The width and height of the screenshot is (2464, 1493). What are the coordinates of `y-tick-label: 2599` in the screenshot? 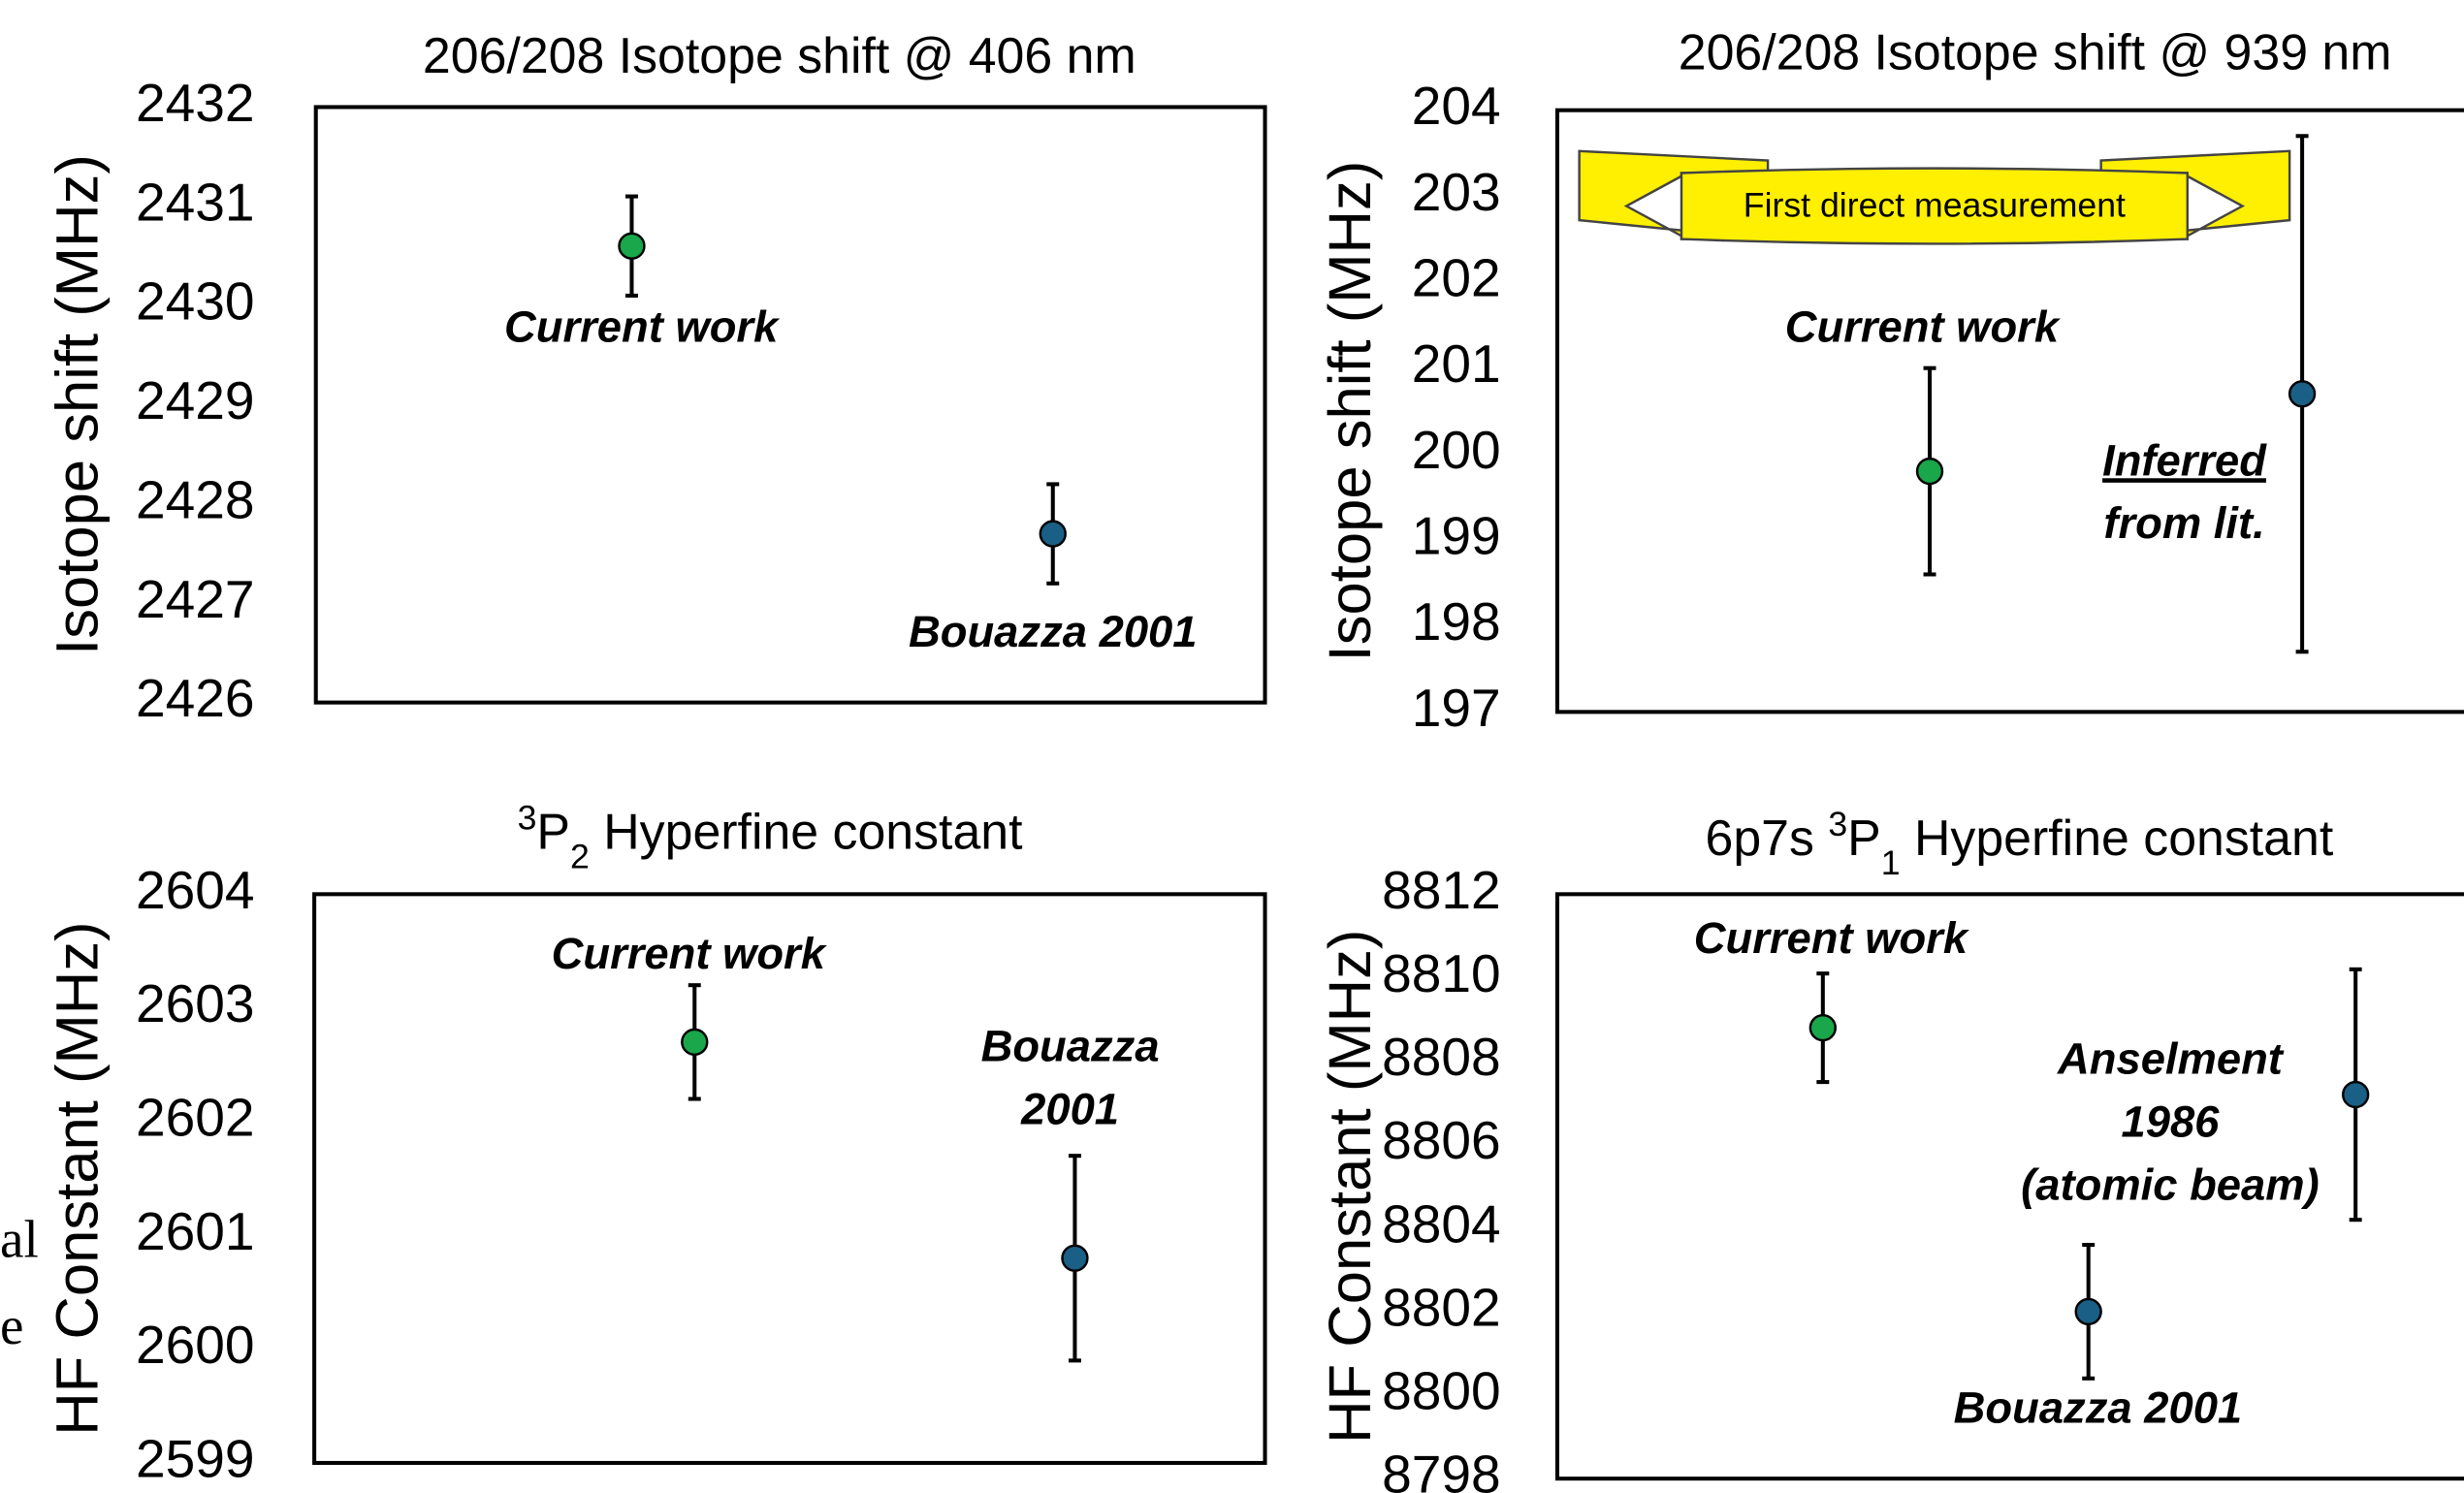 It's located at (195, 1459).